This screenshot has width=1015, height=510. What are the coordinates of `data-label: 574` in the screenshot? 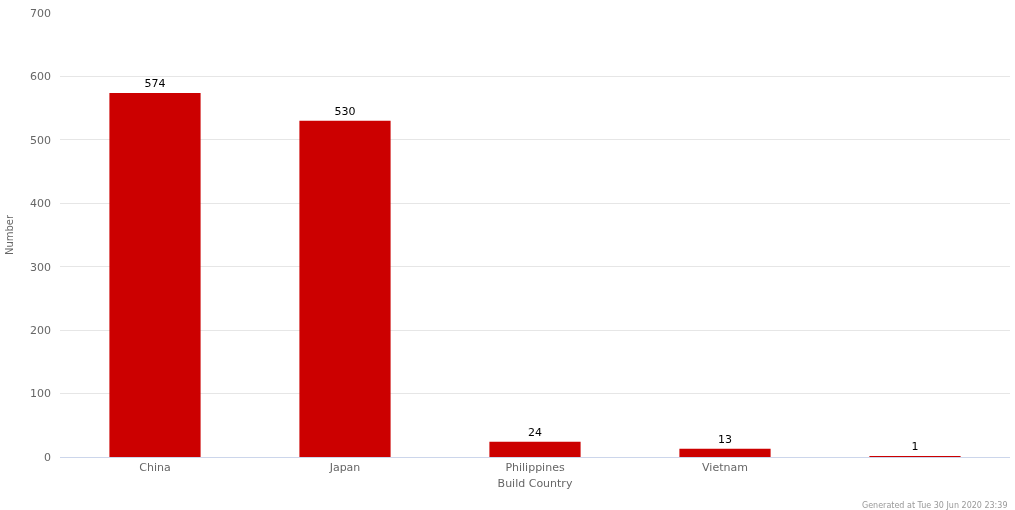 It's located at (155, 83).